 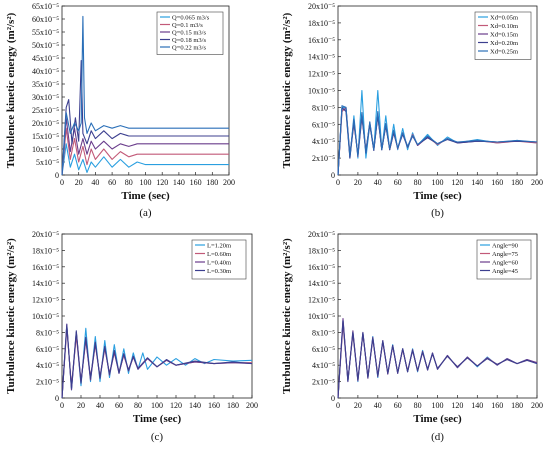 I want to click on y-tick-label: 60x10⁻⁵, so click(x=45, y=19).